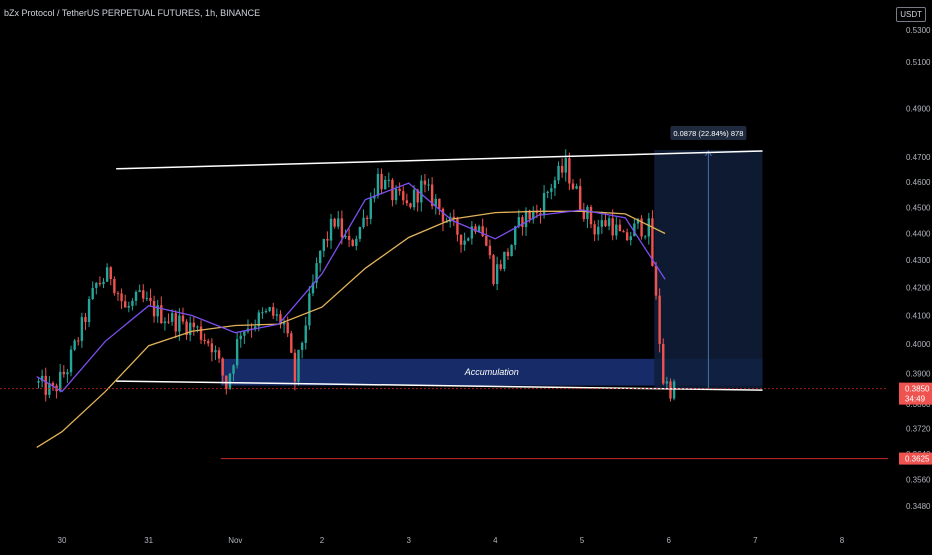  I want to click on ref-price-tag, so click(915, 458).